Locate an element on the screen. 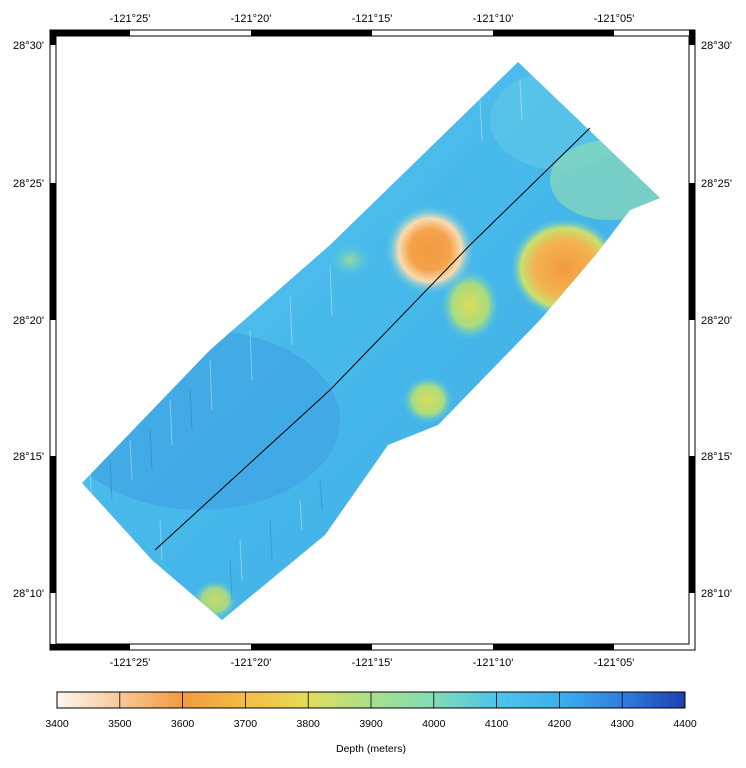 The height and width of the screenshot is (768, 746). lat-label-left: 28°20' is located at coordinates (28, 321).